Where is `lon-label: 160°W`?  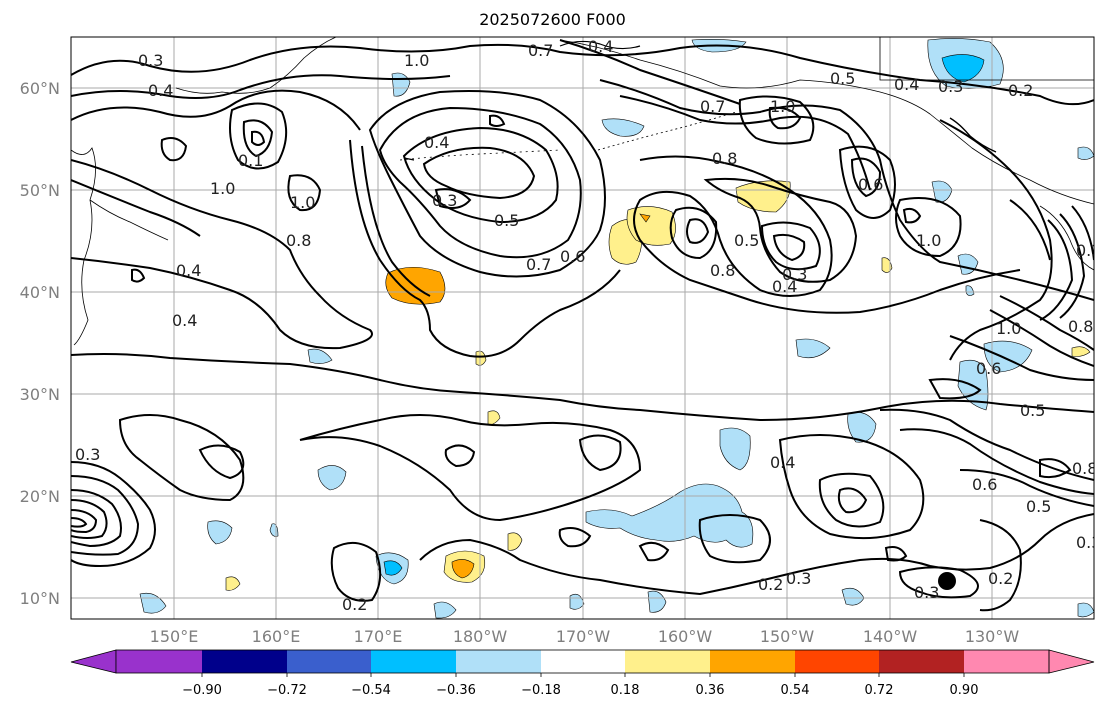 lon-label: 160°W is located at coordinates (685, 636).